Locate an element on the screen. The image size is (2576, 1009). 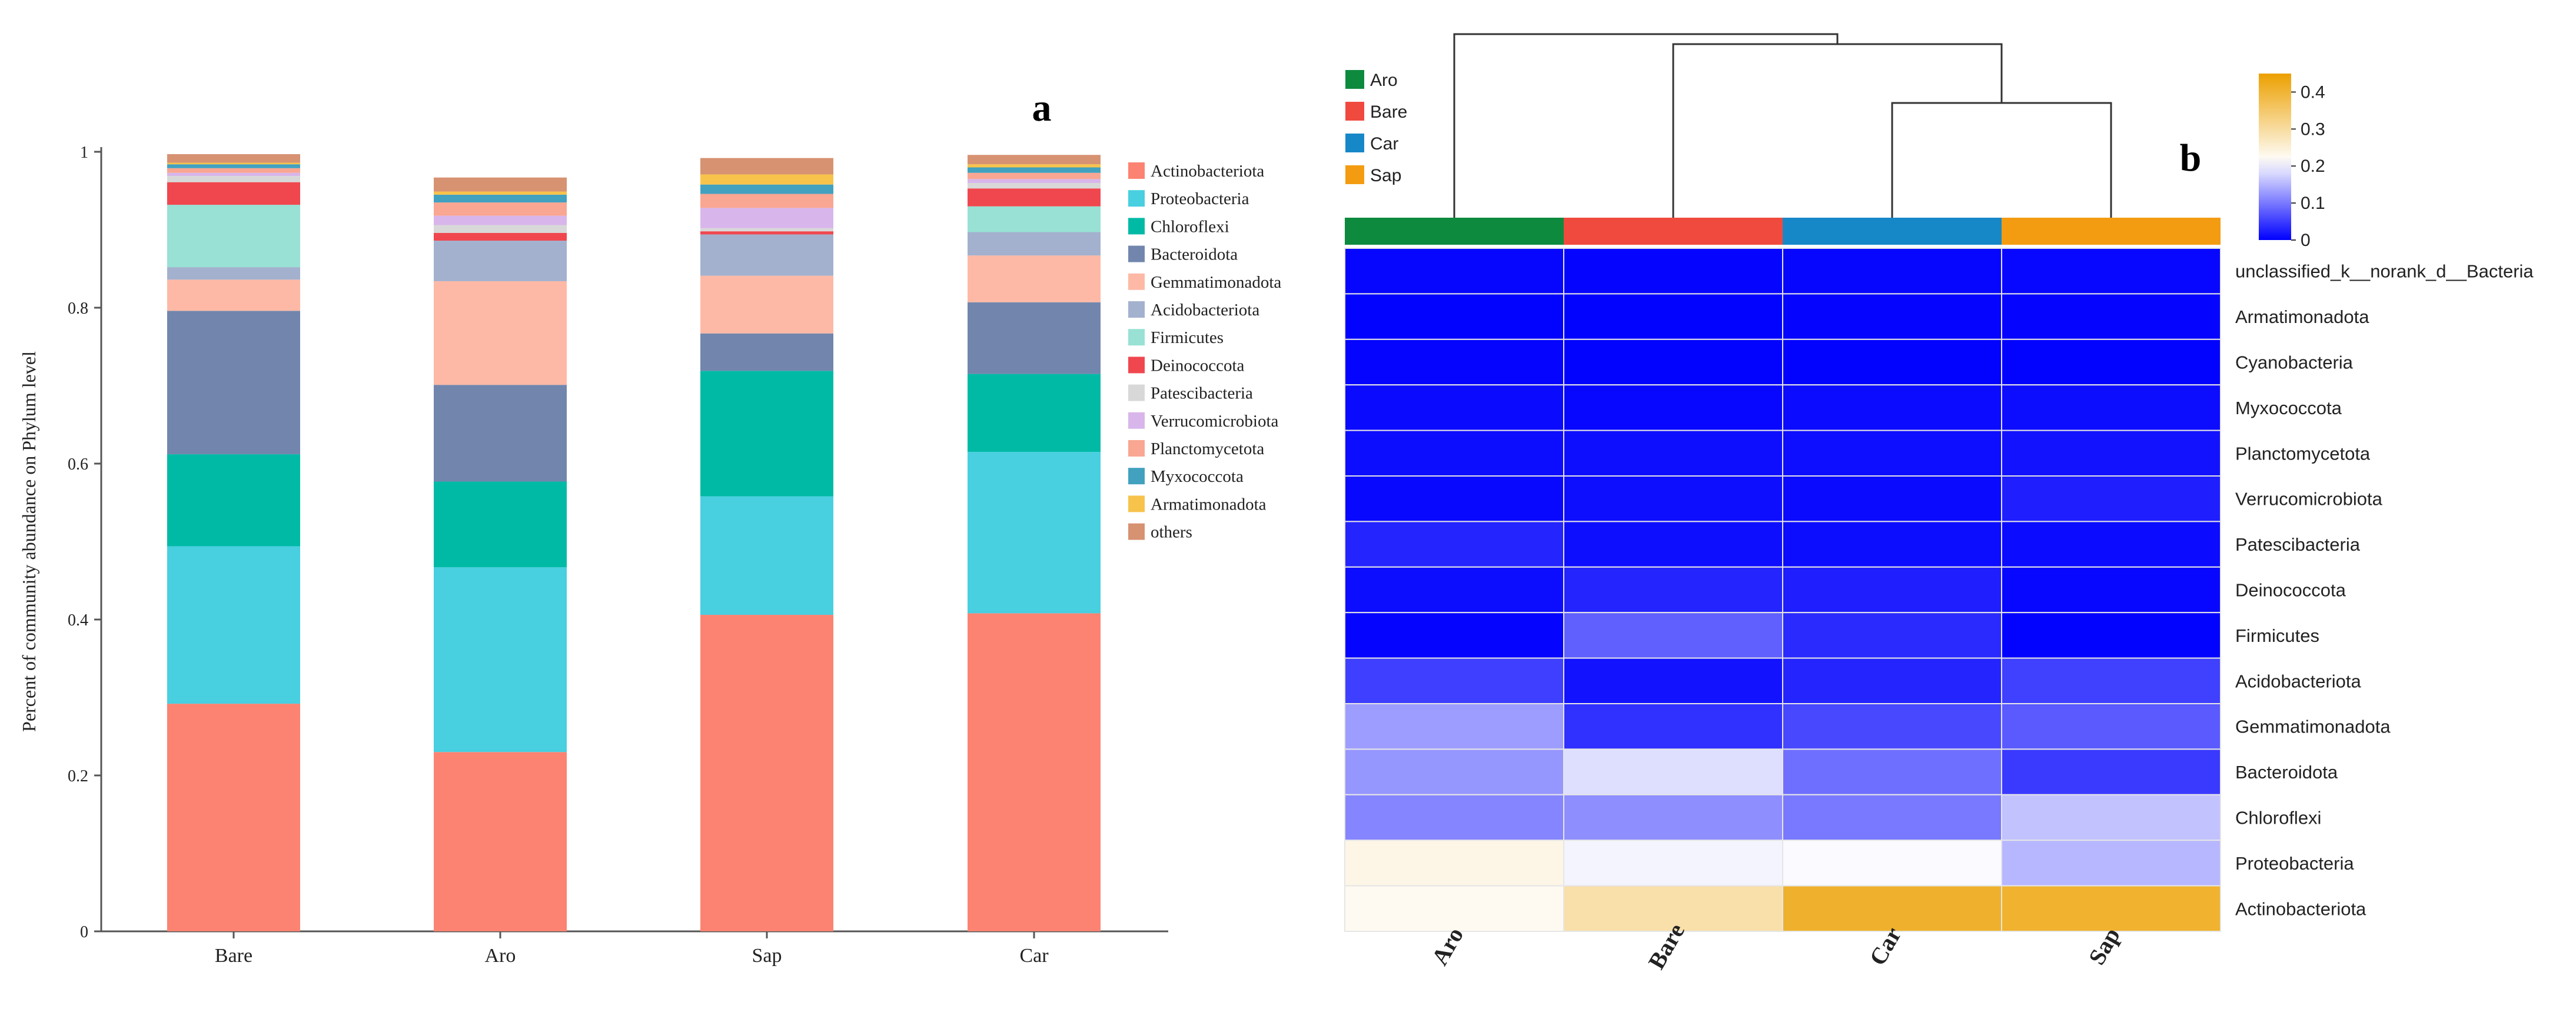
colorbar-tick-label: 0.1 is located at coordinates (2313, 204).